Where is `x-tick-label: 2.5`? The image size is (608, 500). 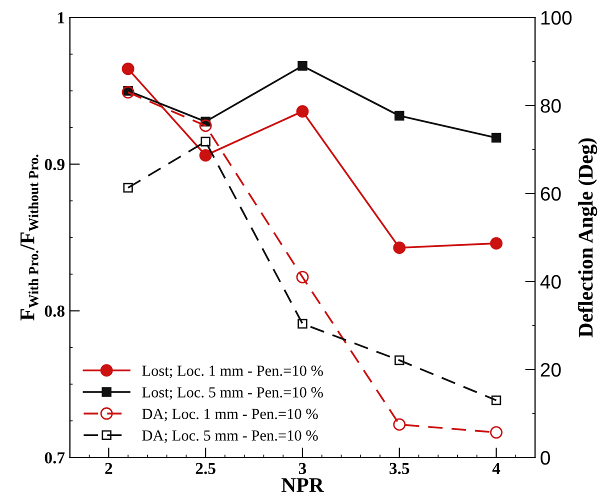 x-tick-label: 2.5 is located at coordinates (206, 468).